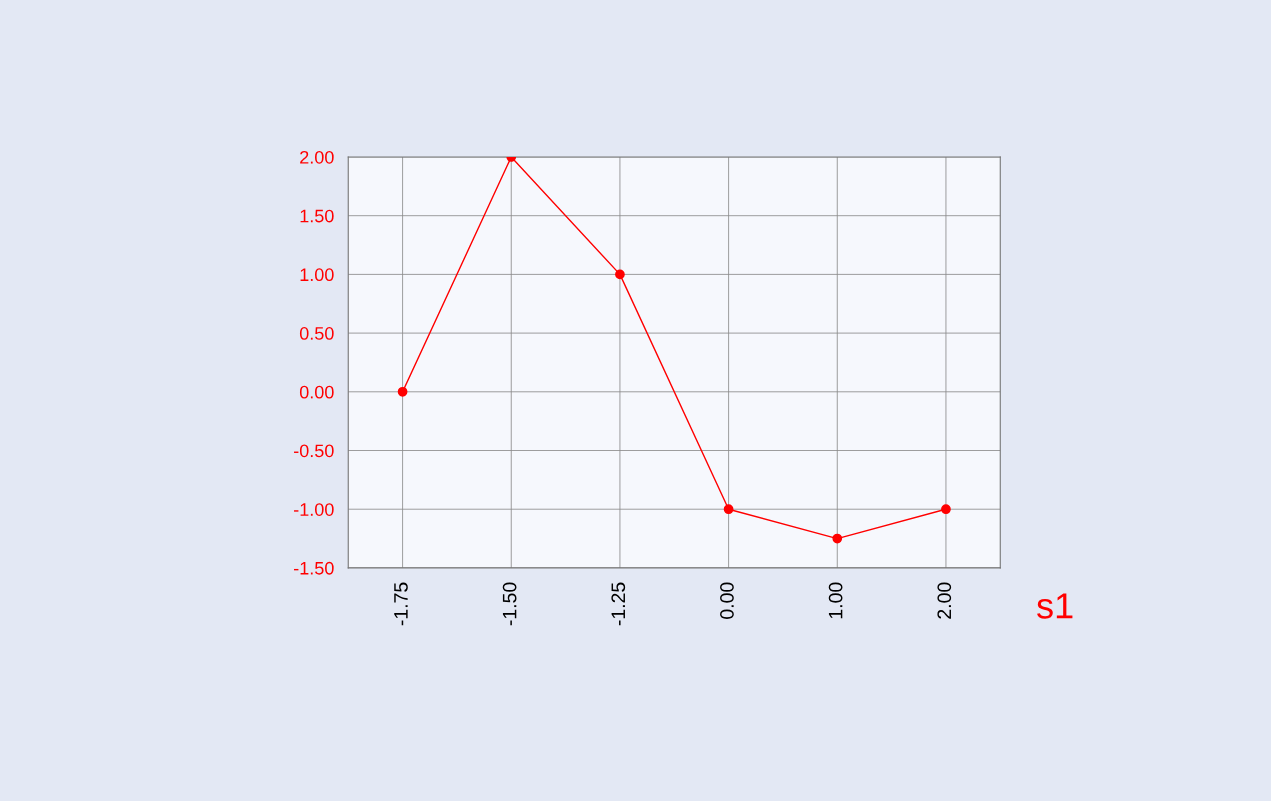  I want to click on y-tick-label: 2.00, so click(317, 157).